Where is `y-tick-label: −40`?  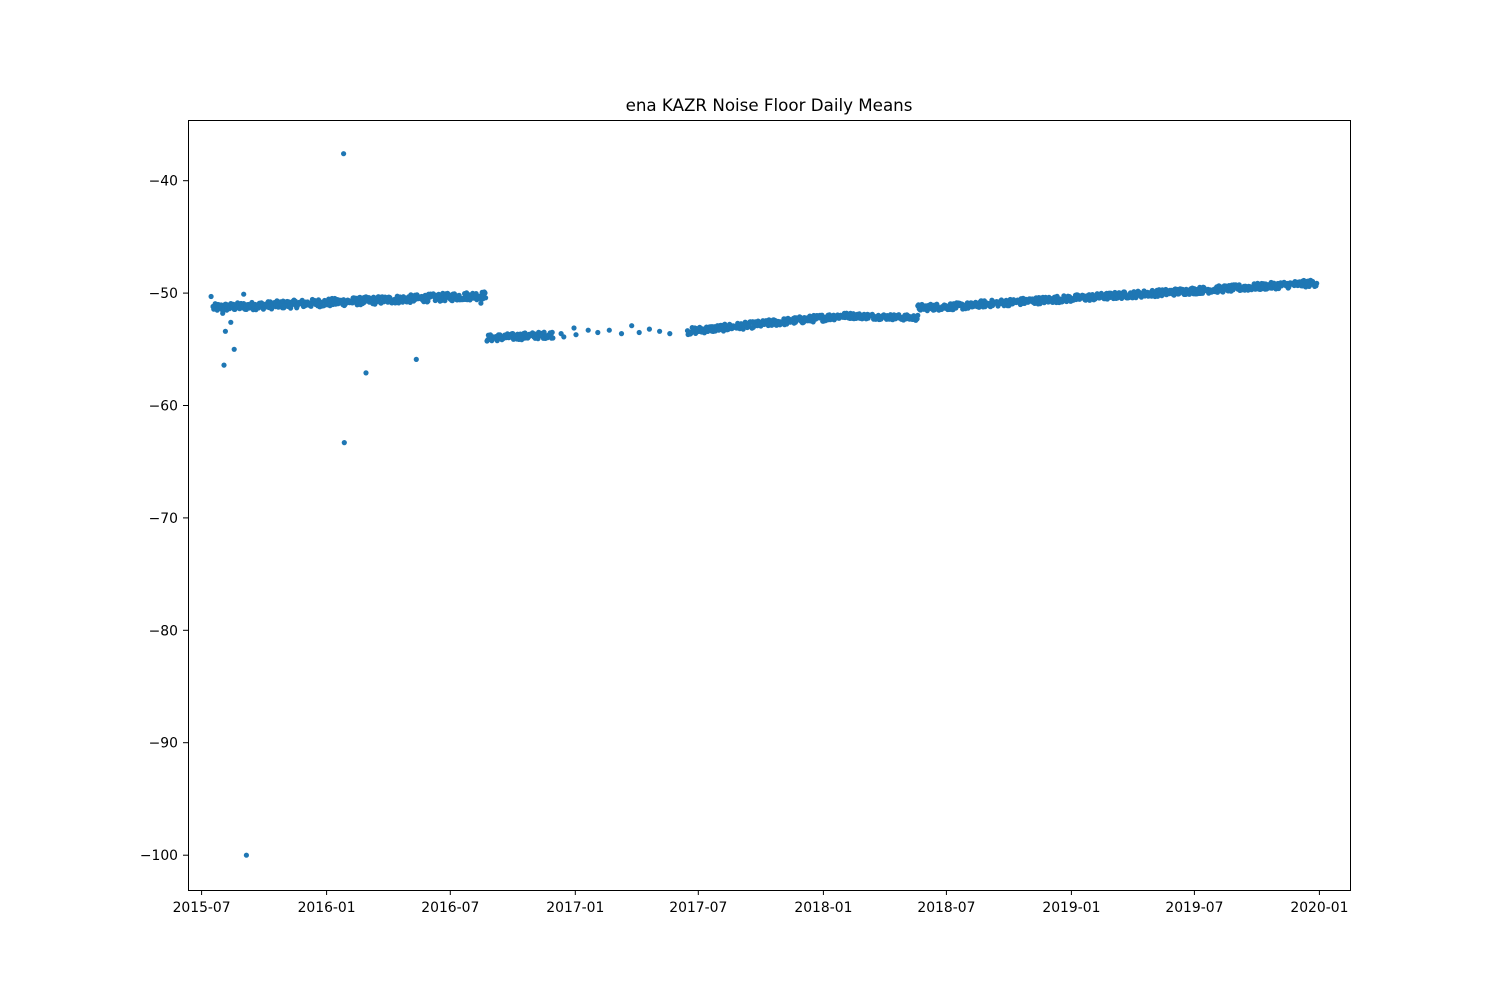
y-tick-label: −40 is located at coordinates (163, 182).